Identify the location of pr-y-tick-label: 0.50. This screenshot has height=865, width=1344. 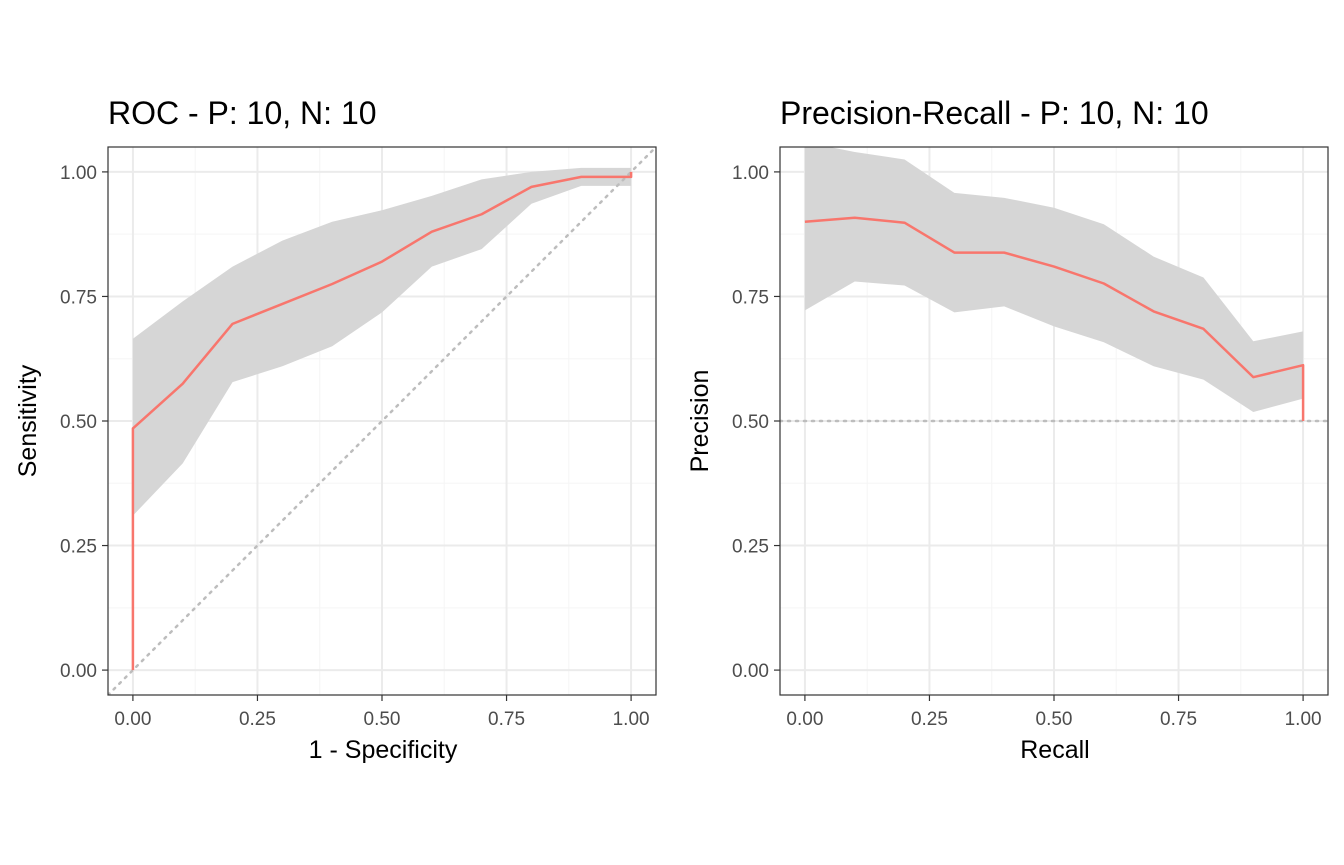
(750, 422).